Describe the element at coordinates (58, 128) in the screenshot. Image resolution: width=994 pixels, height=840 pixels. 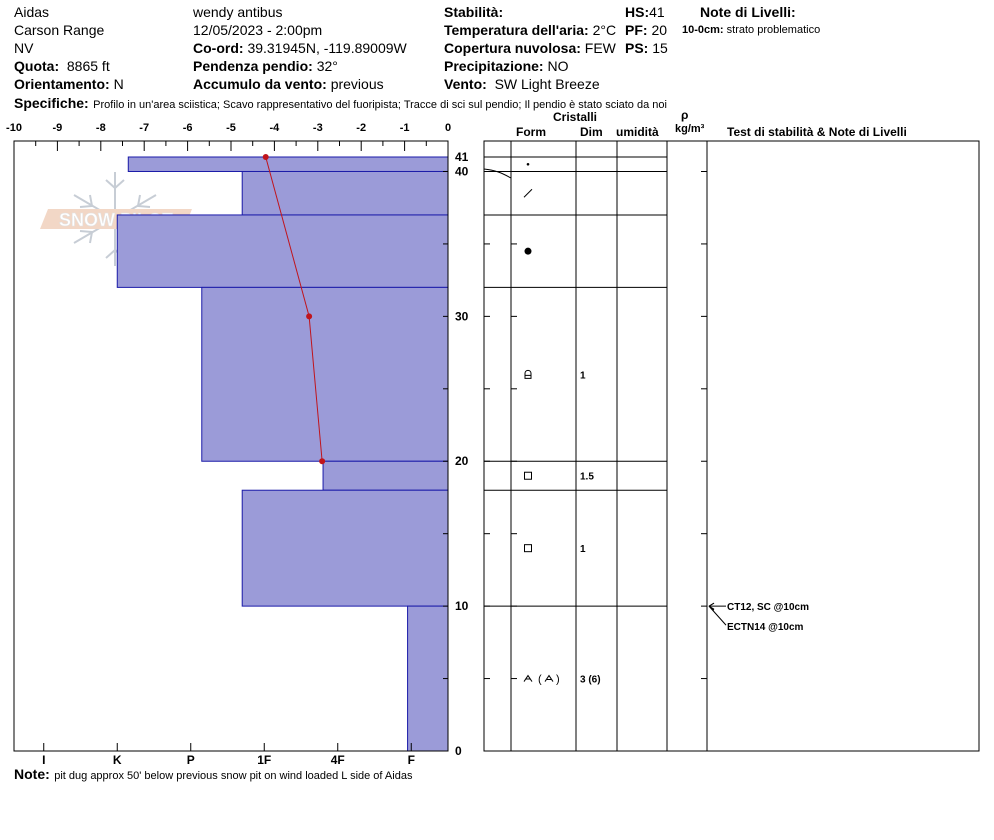
I see `temp-tick-label: -9` at that location.